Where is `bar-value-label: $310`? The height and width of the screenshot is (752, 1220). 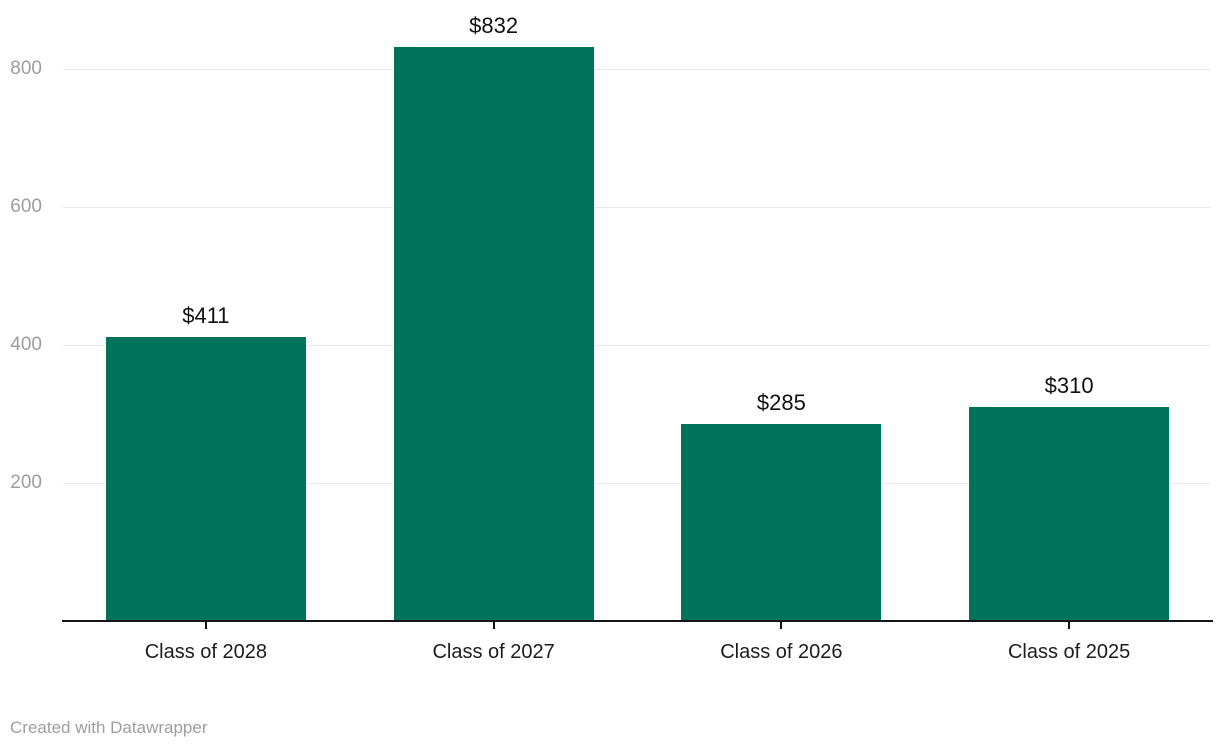 bar-value-label: $310 is located at coordinates (1069, 386).